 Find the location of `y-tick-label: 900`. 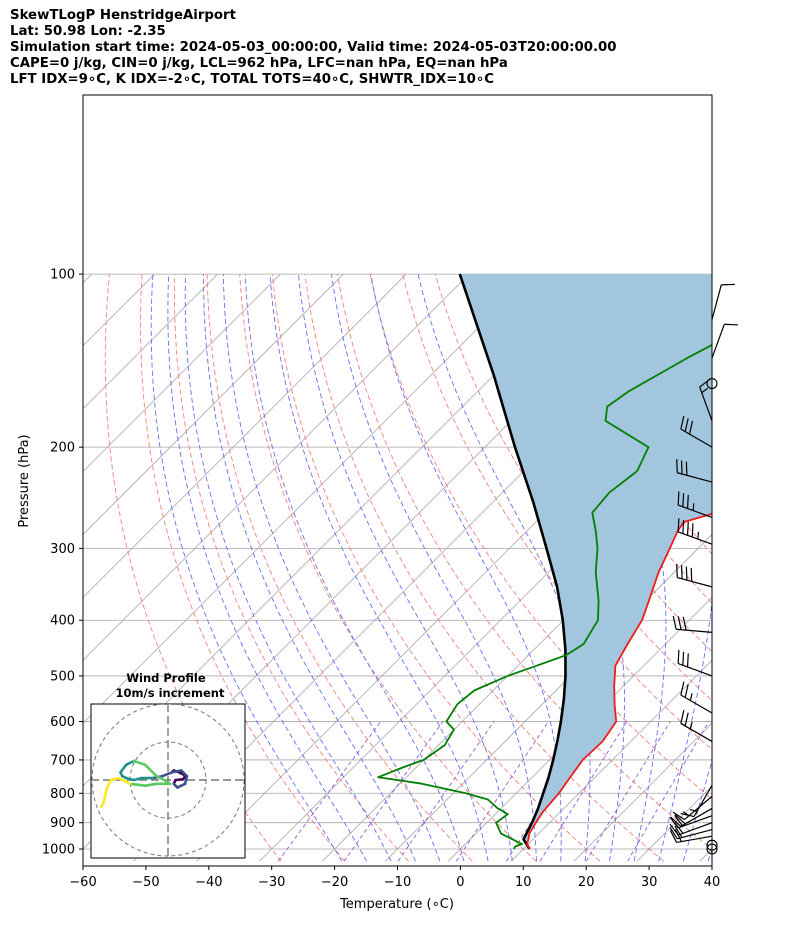

y-tick-label: 900 is located at coordinates (62, 823).